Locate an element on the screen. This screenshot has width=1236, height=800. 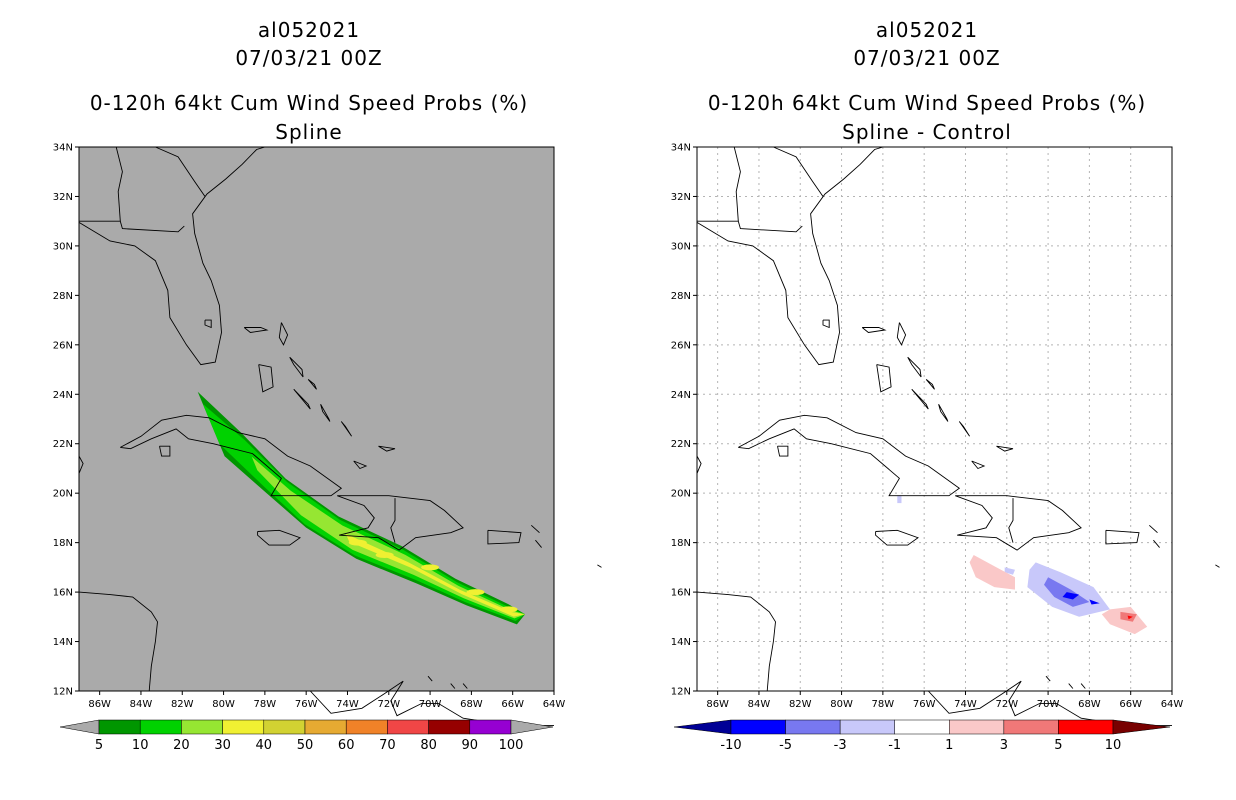
longitude-label: 64W is located at coordinates (1172, 704).